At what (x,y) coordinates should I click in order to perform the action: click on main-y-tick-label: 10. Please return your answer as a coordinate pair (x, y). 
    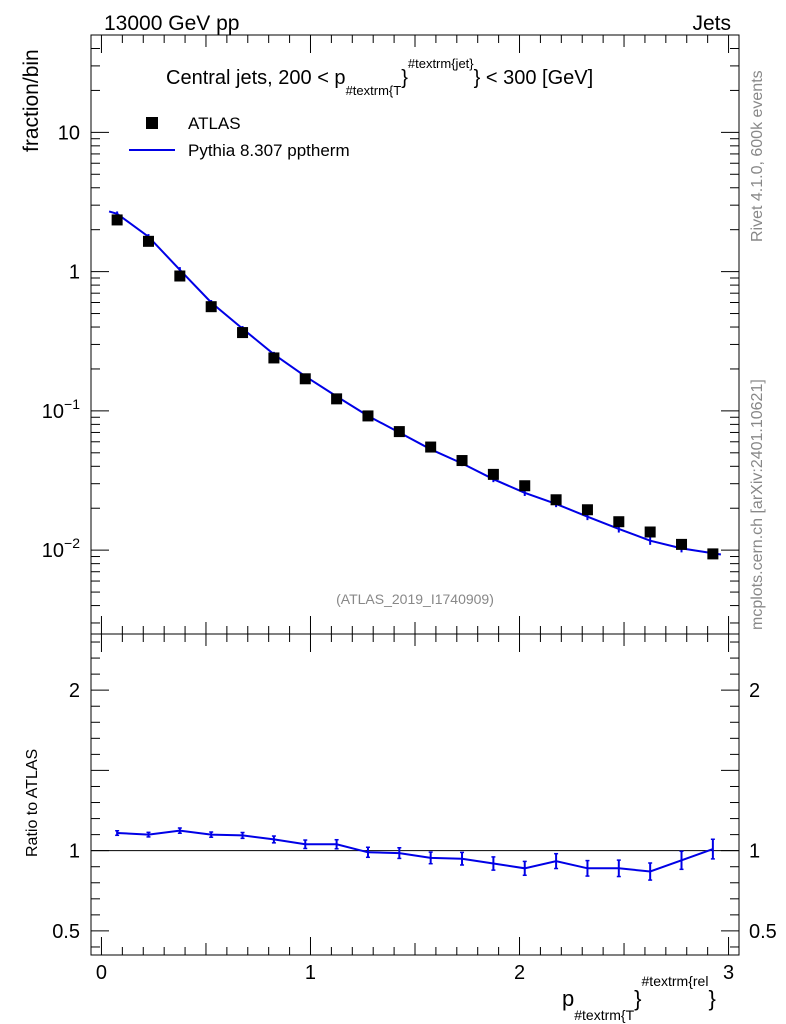
    Looking at the image, I should click on (69, 133).